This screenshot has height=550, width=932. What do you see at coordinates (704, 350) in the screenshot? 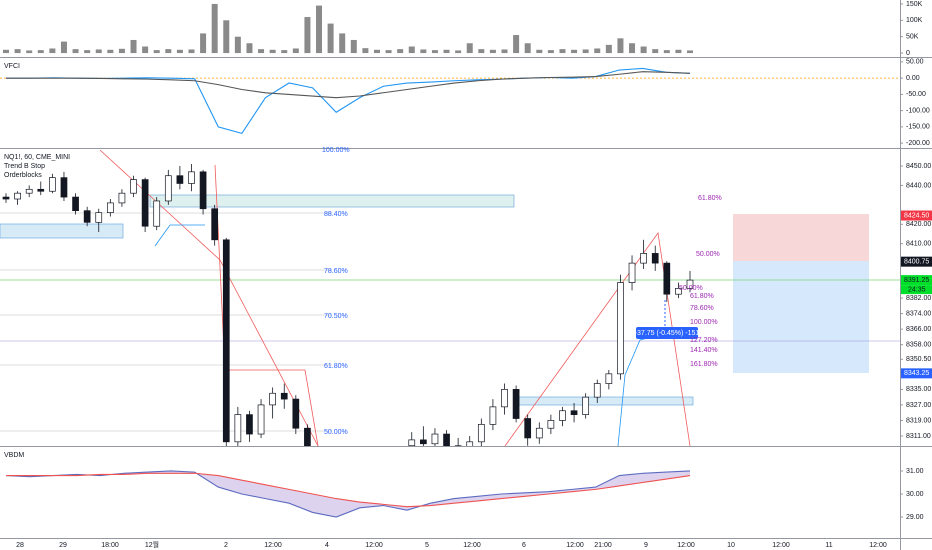
I see `fib-label: 141.40%` at bounding box center [704, 350].